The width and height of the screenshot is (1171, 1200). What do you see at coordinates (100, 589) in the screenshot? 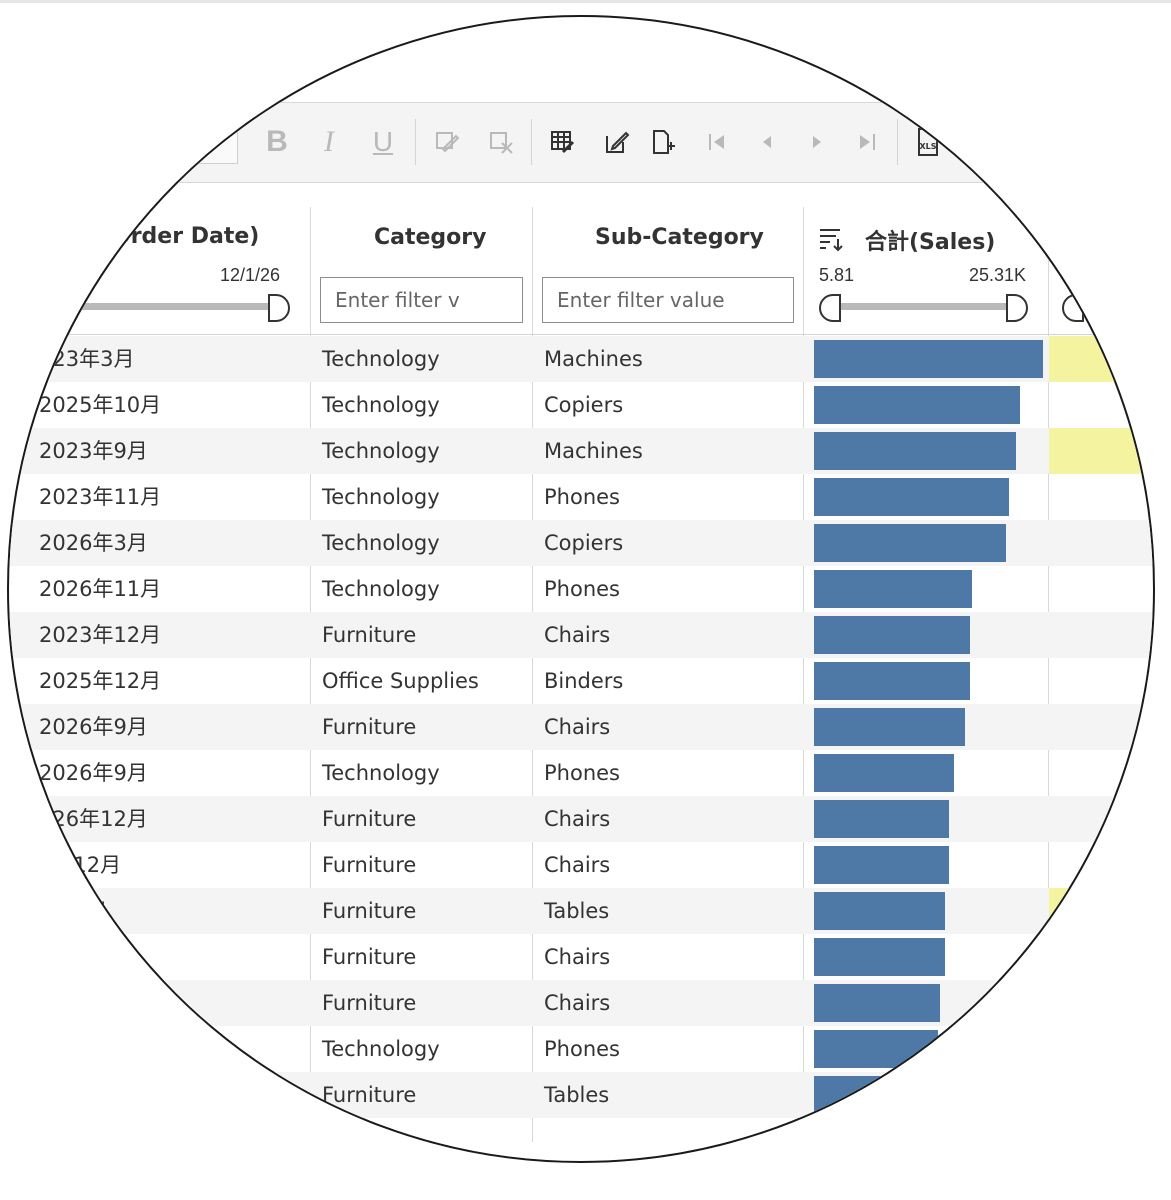
I see `order-date-cell: 2026年11月` at bounding box center [100, 589].